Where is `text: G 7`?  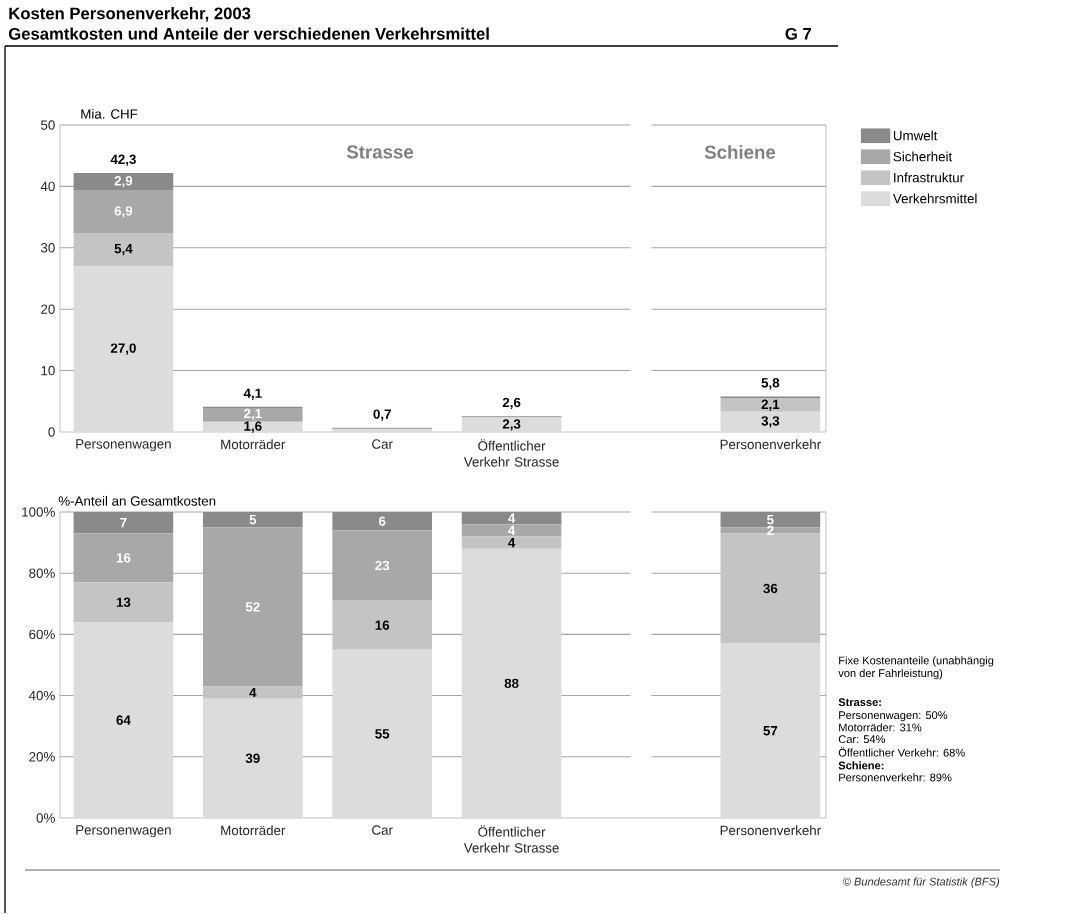
text: G 7 is located at coordinates (798, 34).